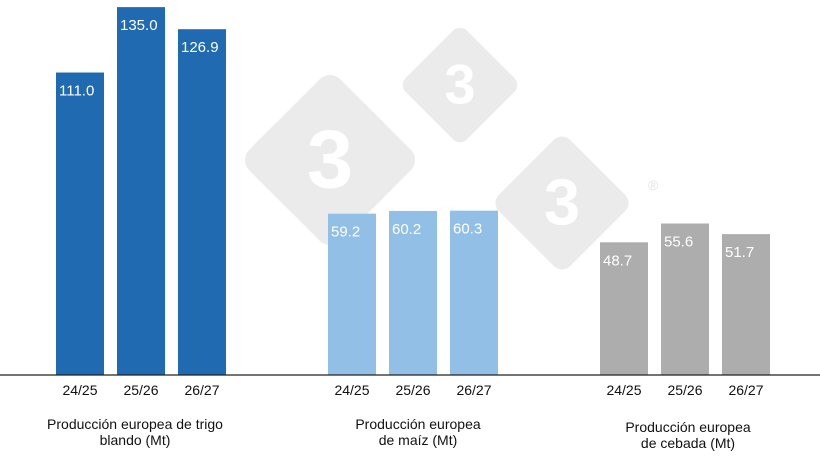 The width and height of the screenshot is (820, 465). Describe the element at coordinates (617, 260) in the screenshot. I see `bar-value-label: 48.7` at that location.